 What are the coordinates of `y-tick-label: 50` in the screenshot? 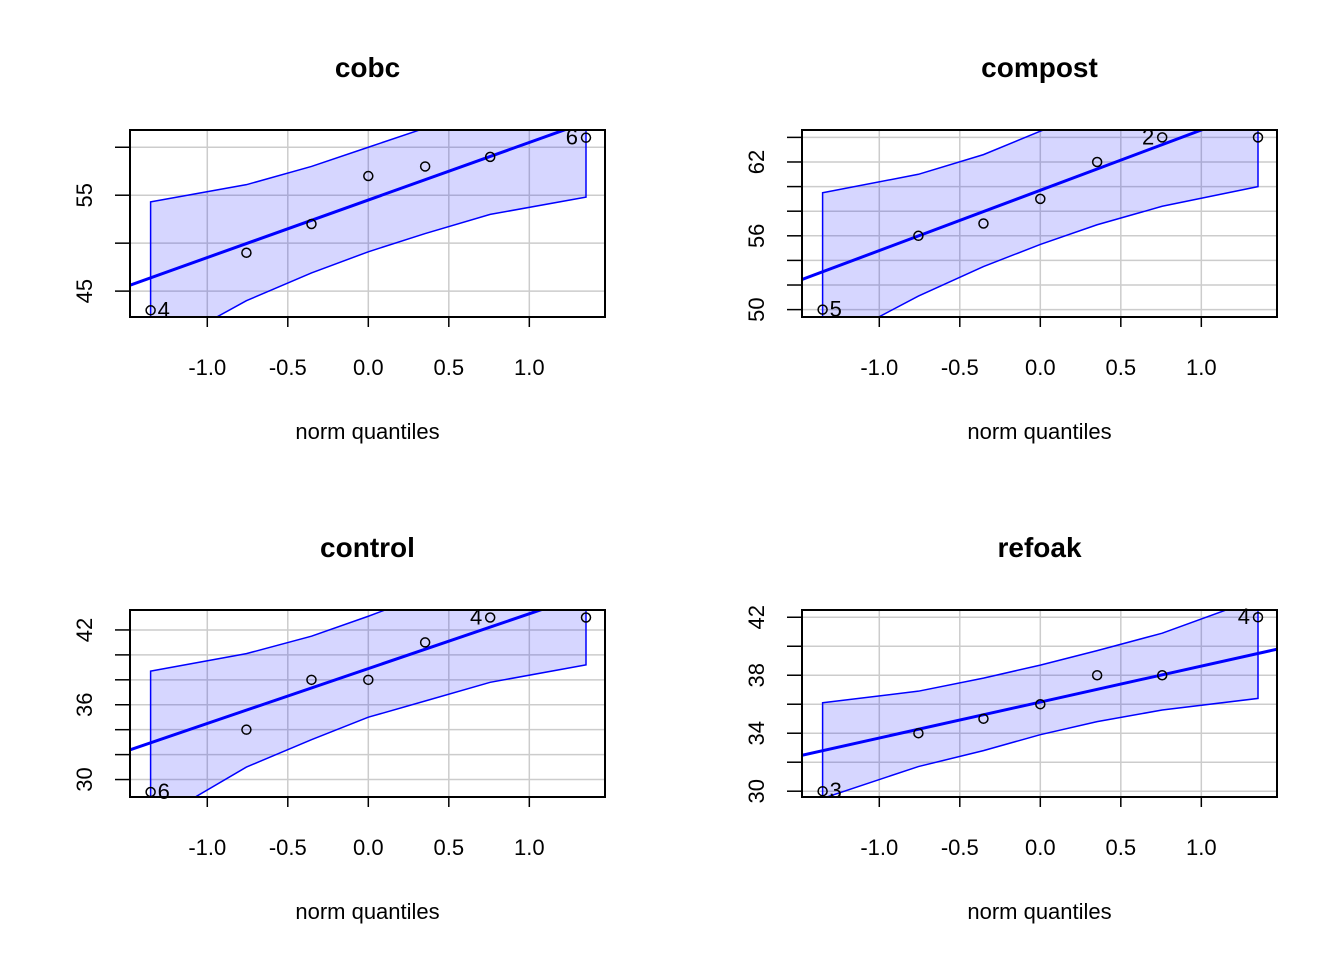 It's located at (756, 309).